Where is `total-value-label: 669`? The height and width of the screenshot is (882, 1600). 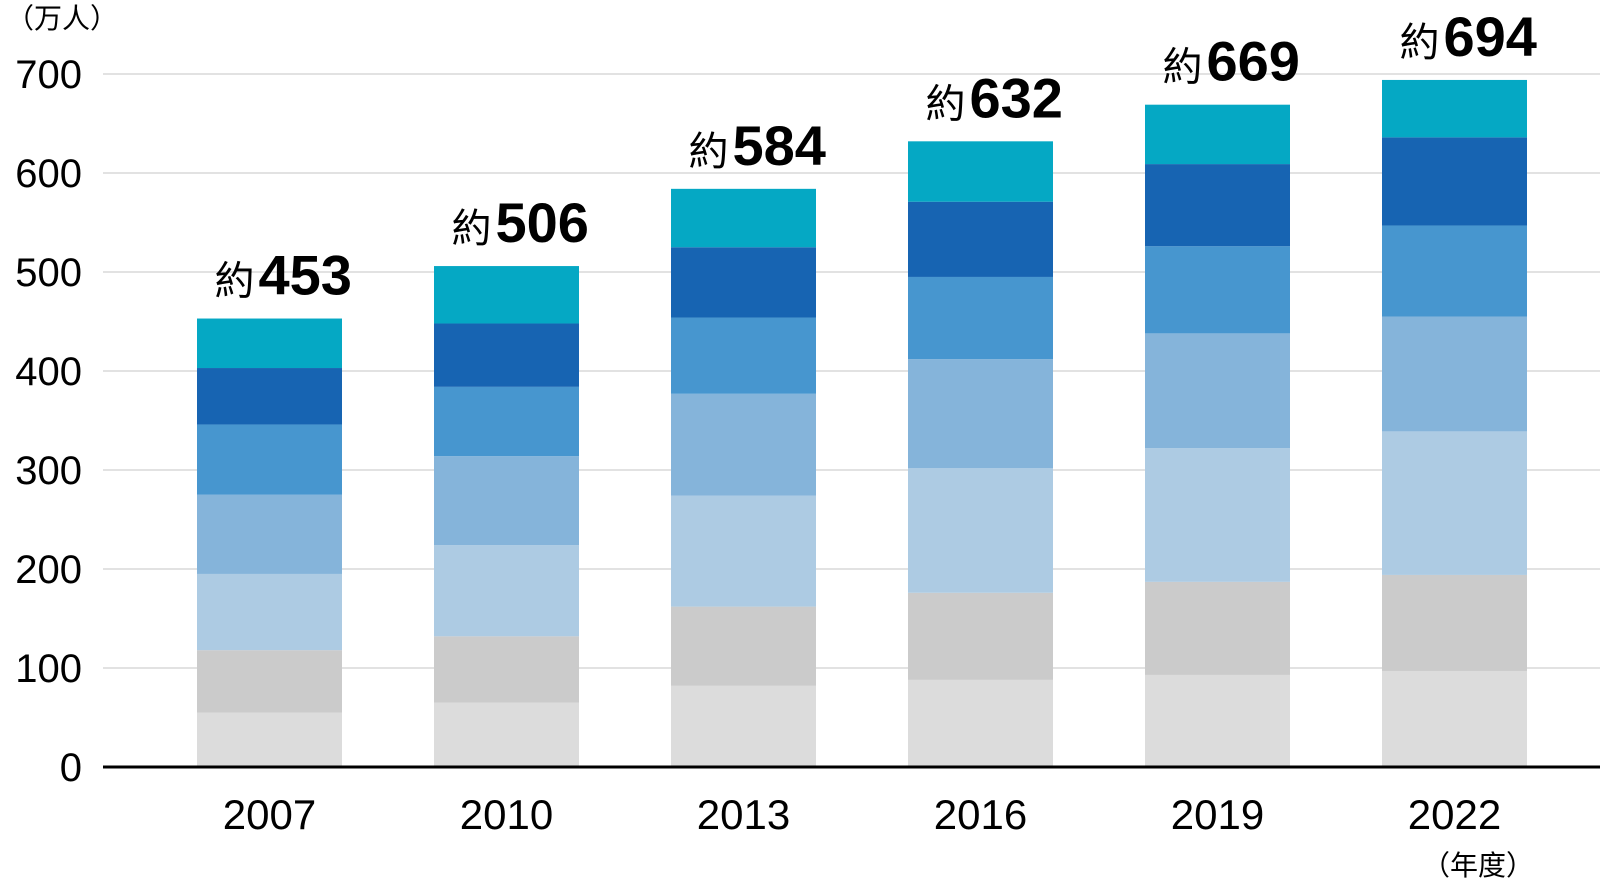 total-value-label: 669 is located at coordinates (1253, 61).